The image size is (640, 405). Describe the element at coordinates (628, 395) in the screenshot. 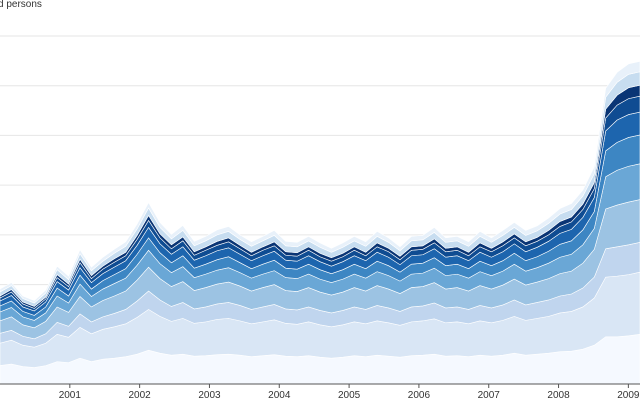

I see `x-tick-label: 2009` at that location.